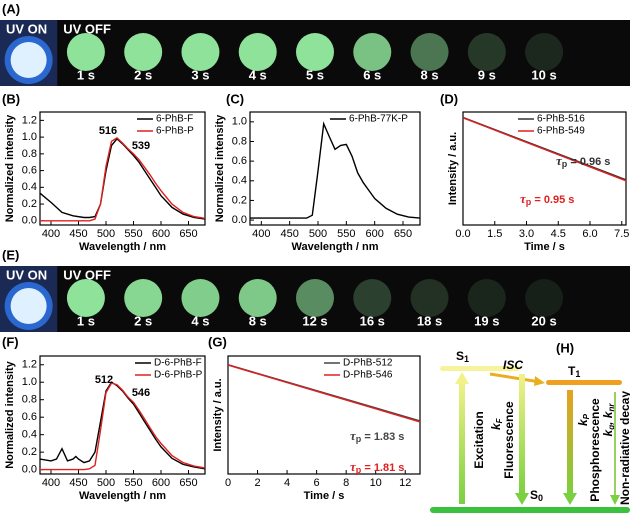 This screenshot has height=515, width=630. What do you see at coordinates (494, 234) in the screenshot?
I see `x-tick-label: 1.5` at bounding box center [494, 234].